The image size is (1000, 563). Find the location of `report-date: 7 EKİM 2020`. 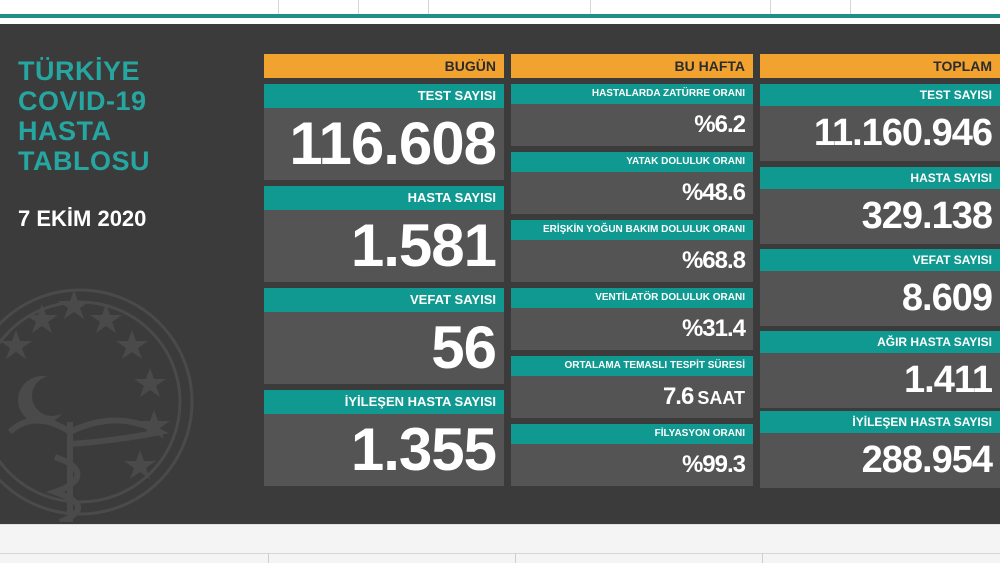

report-date: 7 EKİM 2020 is located at coordinates (82, 218).